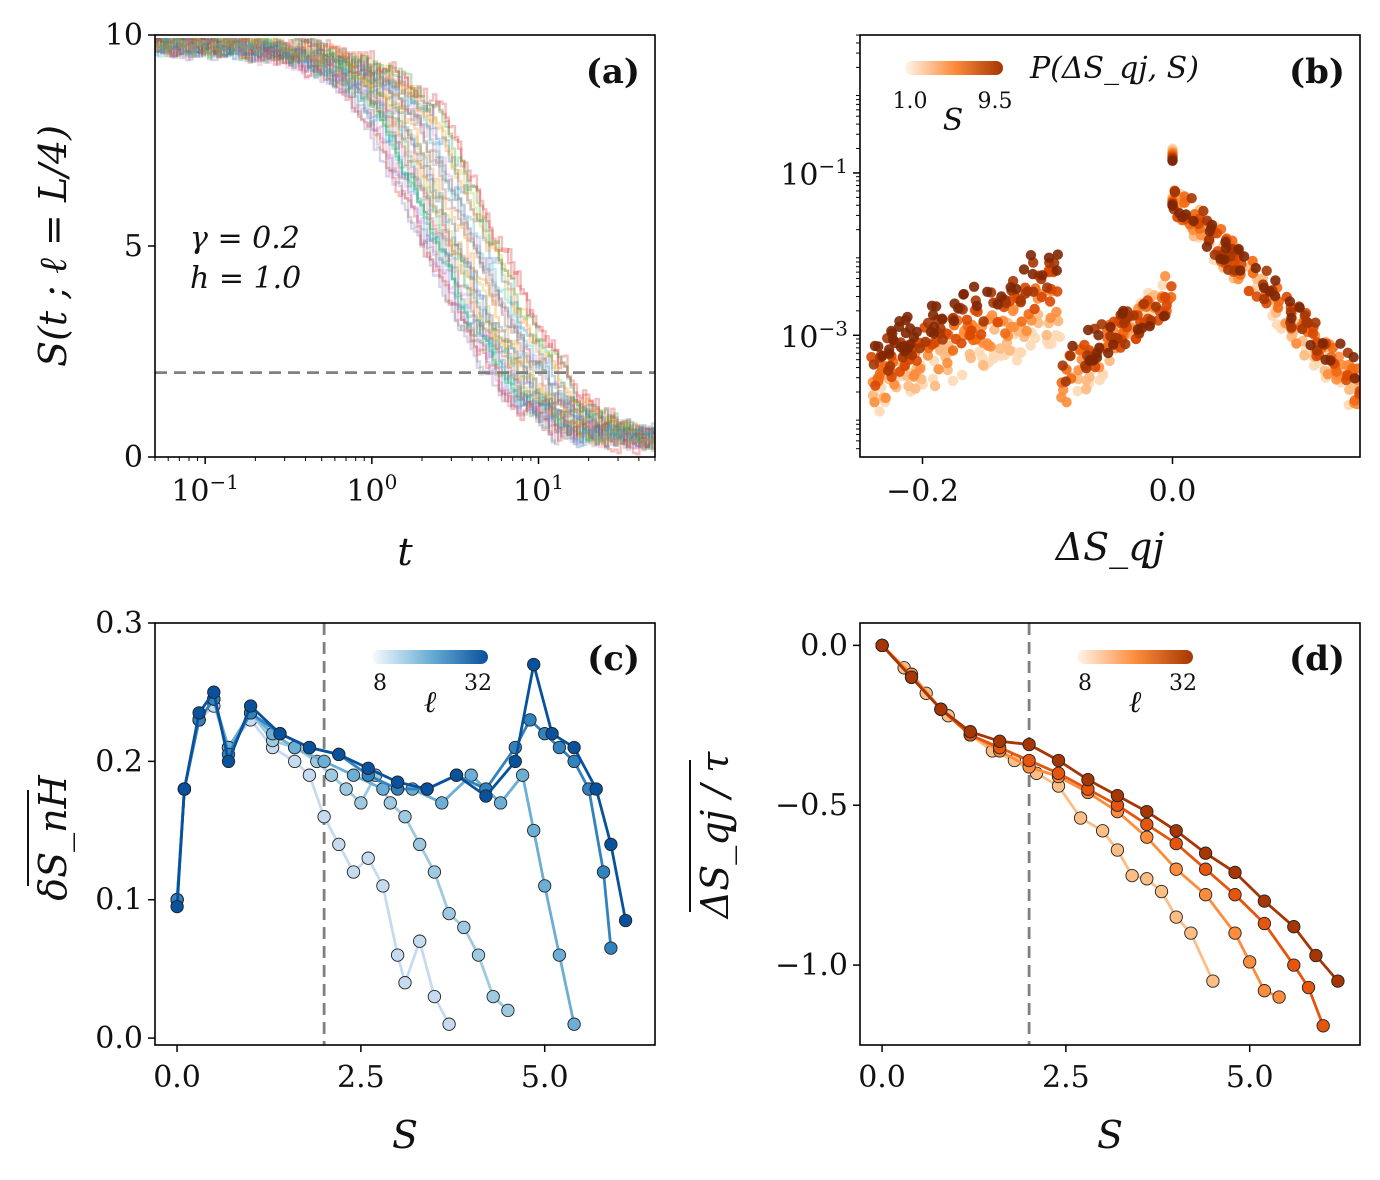 The height and width of the screenshot is (1180, 1380). What do you see at coordinates (811, 805) in the screenshot?
I see `y-tick-label: −0.5` at bounding box center [811, 805].